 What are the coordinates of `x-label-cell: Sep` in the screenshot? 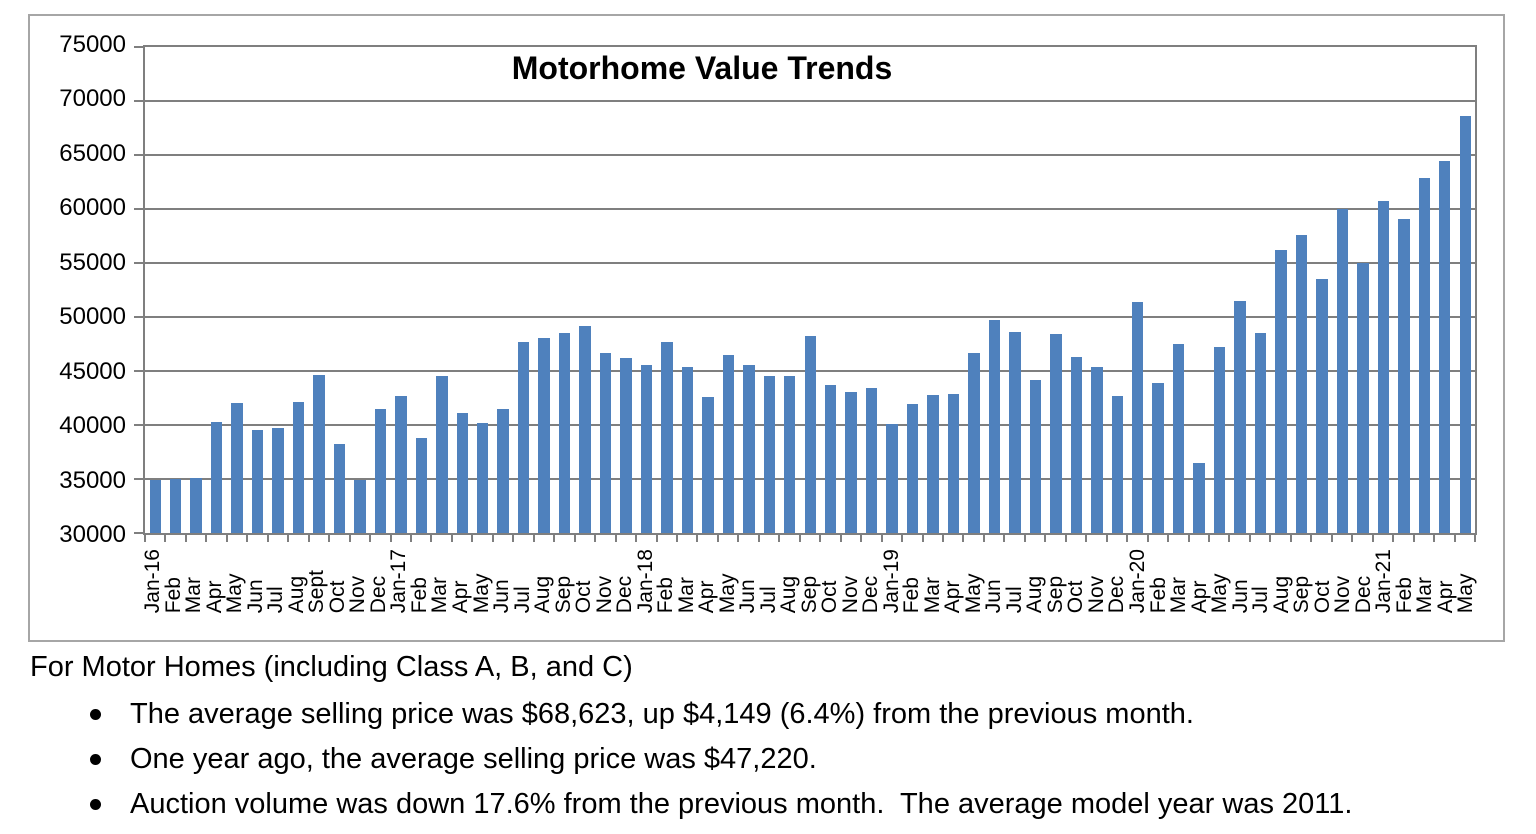 It's located at (1302, 581).